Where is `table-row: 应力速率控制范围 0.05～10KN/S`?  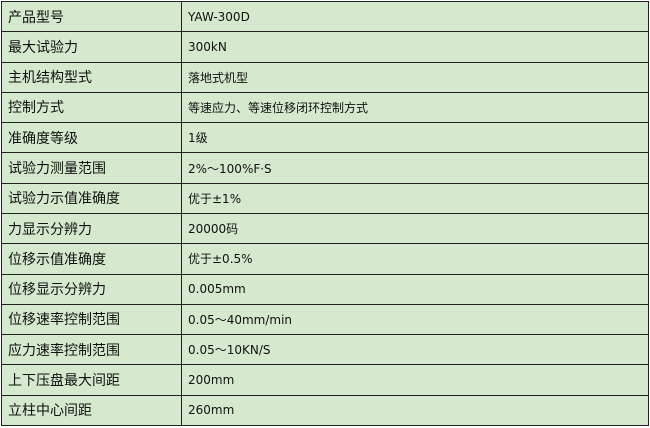
table-row: 应力速率控制范围 0.05～10KN/S is located at coordinates (325, 350).